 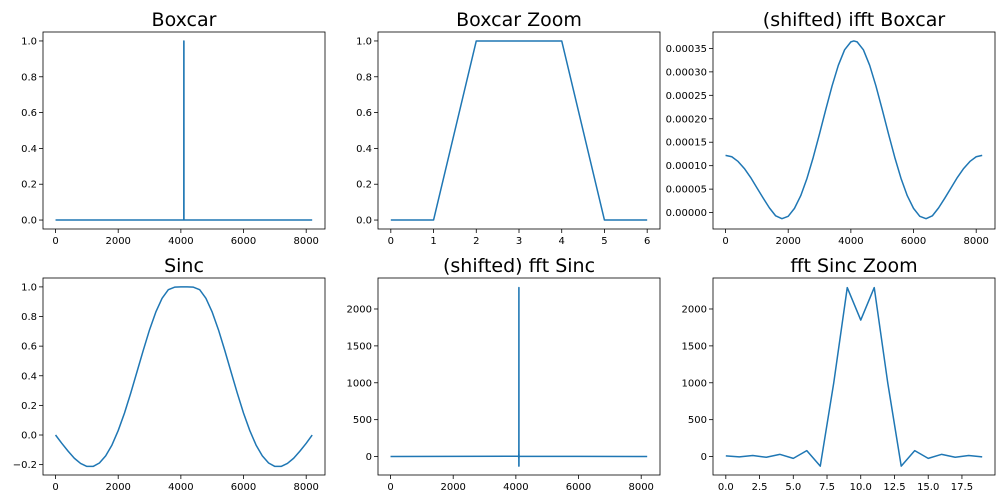 I want to click on x-tick-label: 5.0, so click(x=793, y=487).